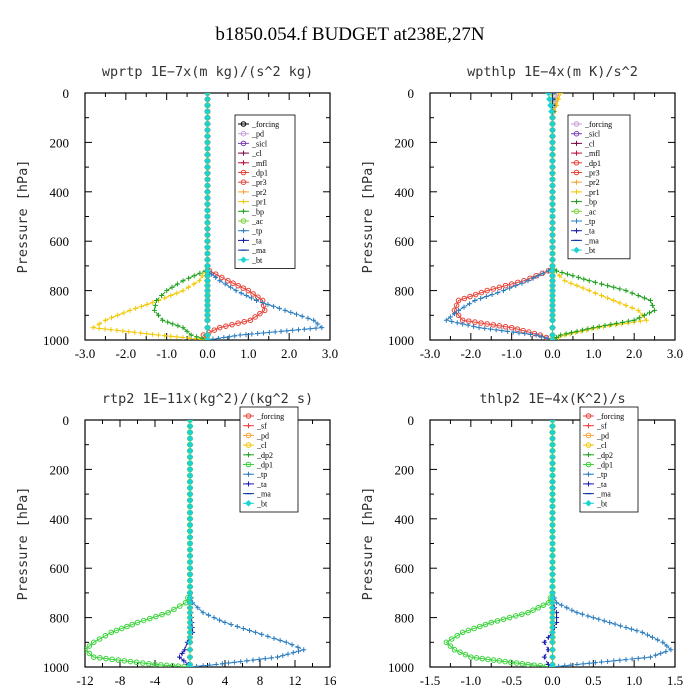  What do you see at coordinates (604, 465) in the screenshot?
I see `legend-label: _dp1` at bounding box center [604, 465].